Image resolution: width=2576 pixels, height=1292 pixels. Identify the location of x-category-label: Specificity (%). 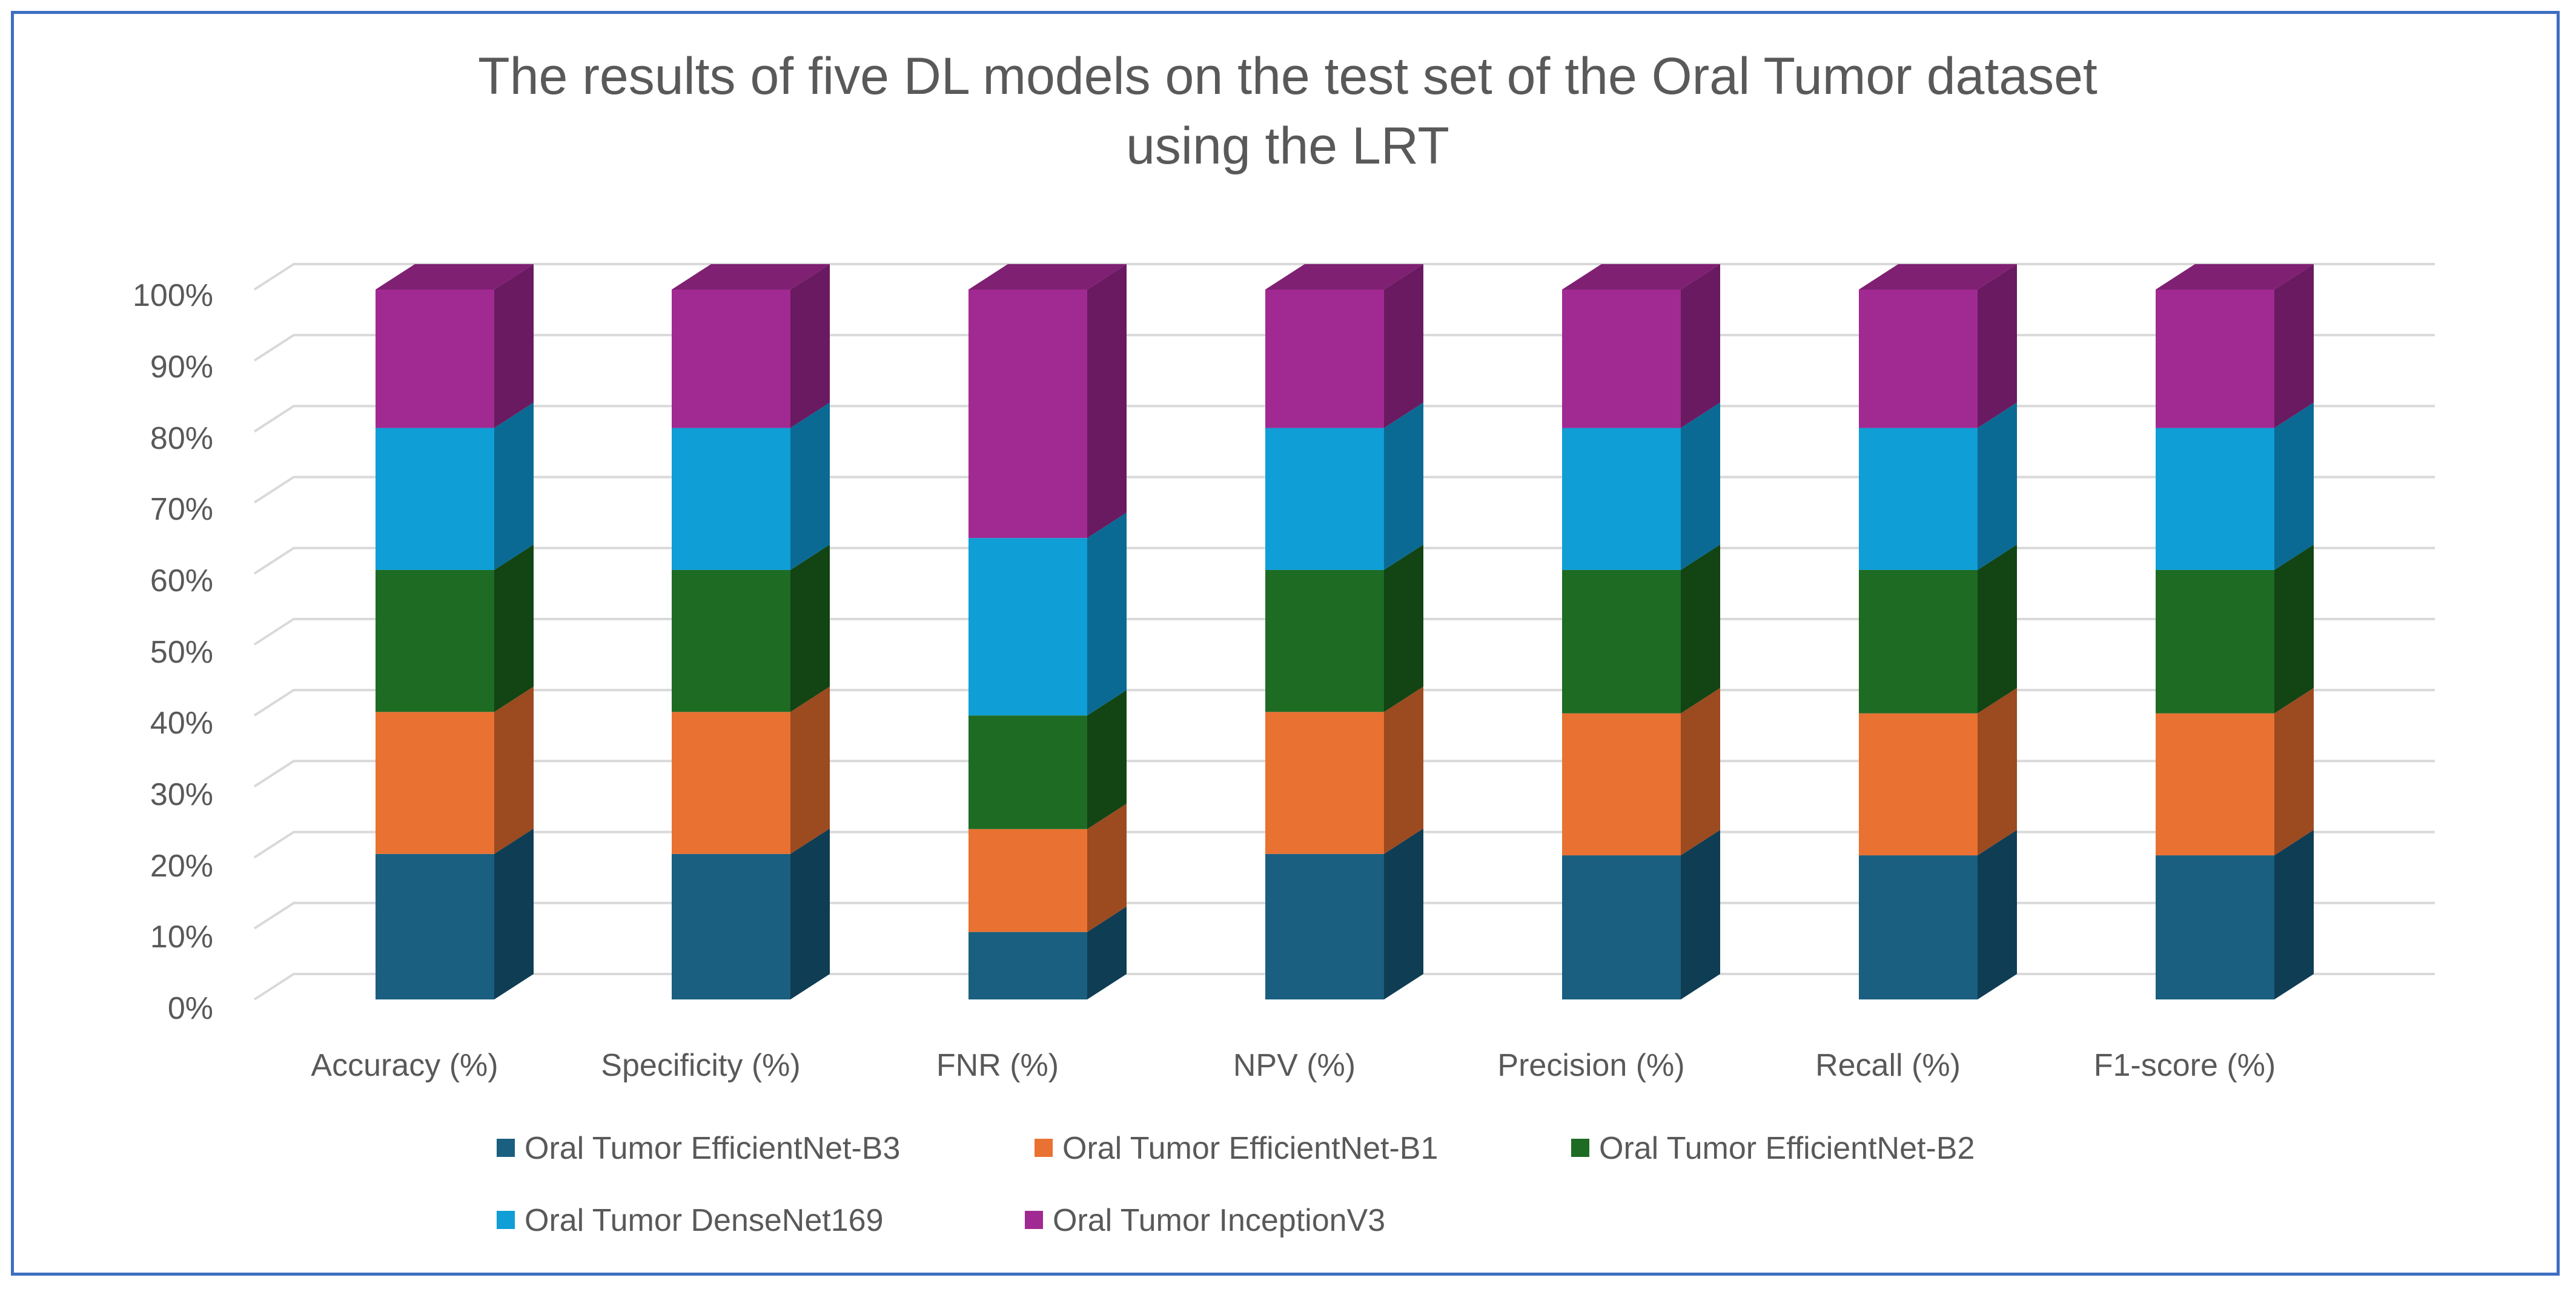
(700, 1065).